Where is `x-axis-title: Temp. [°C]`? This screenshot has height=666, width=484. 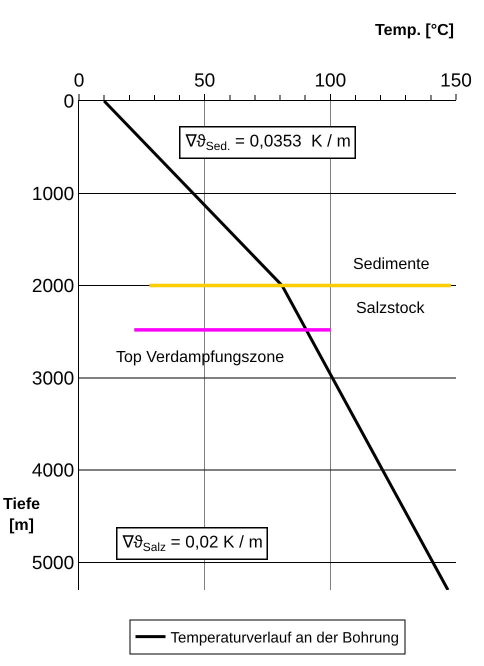 x-axis-title: Temp. [°C] is located at coordinates (414, 30).